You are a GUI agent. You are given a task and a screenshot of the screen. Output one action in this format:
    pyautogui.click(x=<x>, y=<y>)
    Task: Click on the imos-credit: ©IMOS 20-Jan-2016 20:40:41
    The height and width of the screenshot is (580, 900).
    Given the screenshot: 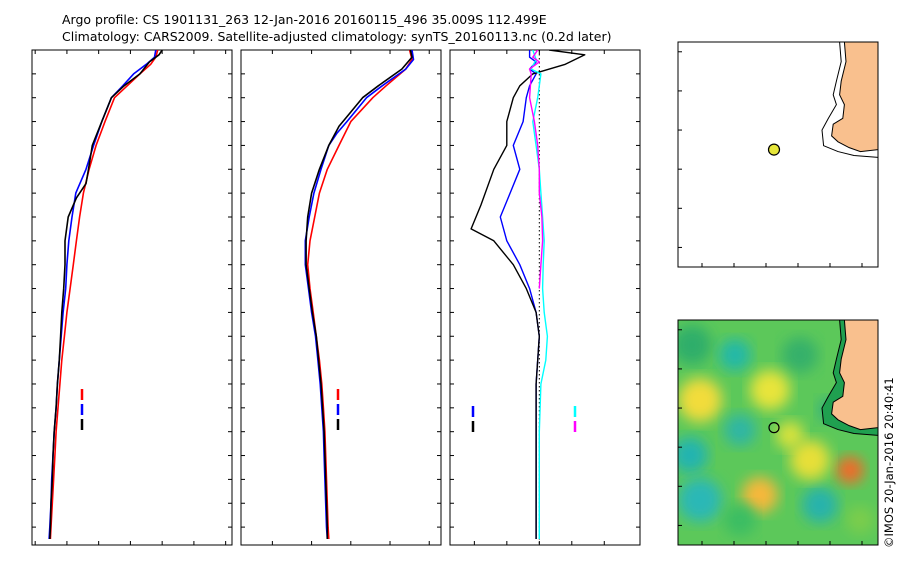 What is the action you would take?
    pyautogui.click(x=889, y=462)
    